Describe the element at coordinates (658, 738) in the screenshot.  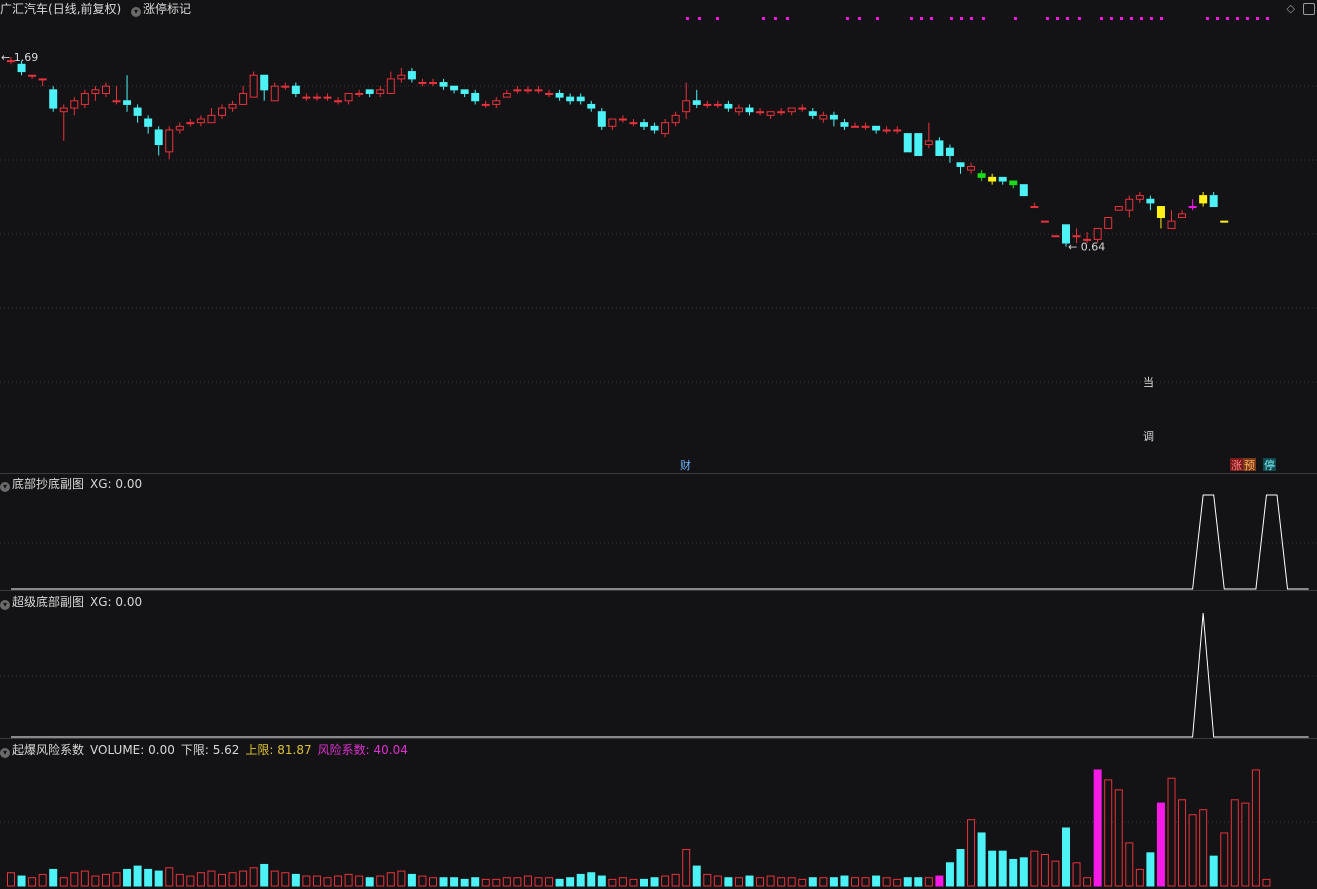
I see `panel-divider` at that location.